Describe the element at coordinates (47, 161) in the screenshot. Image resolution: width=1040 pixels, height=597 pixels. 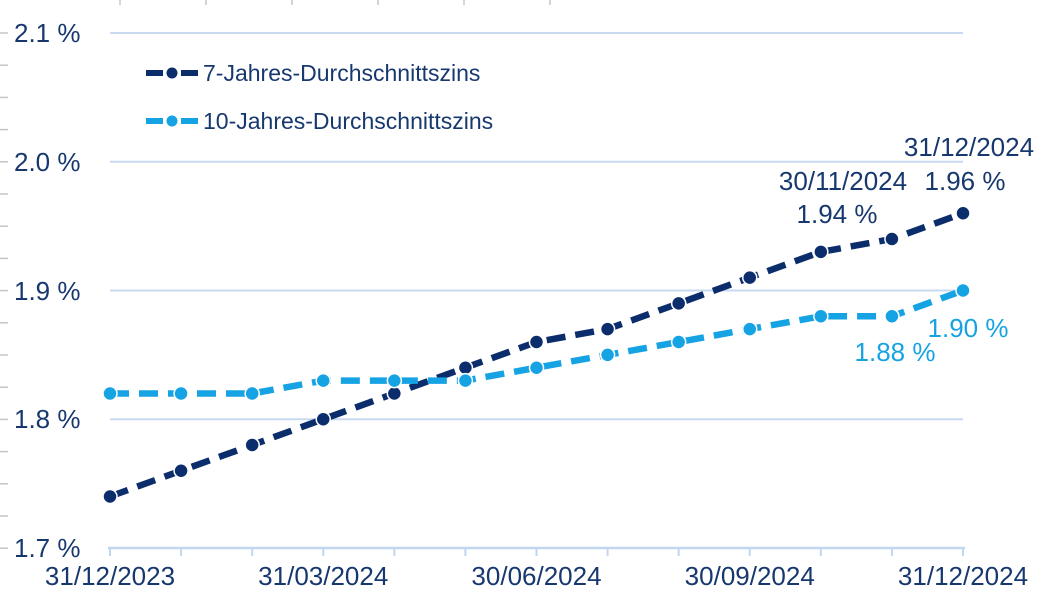
I see `y-axis-label: 2.0 %` at that location.